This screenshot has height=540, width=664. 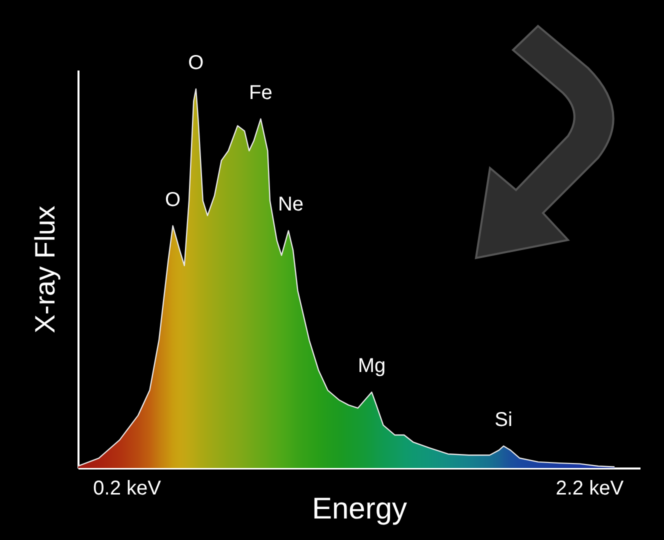 What do you see at coordinates (360, 509) in the screenshot?
I see `x-axis-title: Energy` at bounding box center [360, 509].